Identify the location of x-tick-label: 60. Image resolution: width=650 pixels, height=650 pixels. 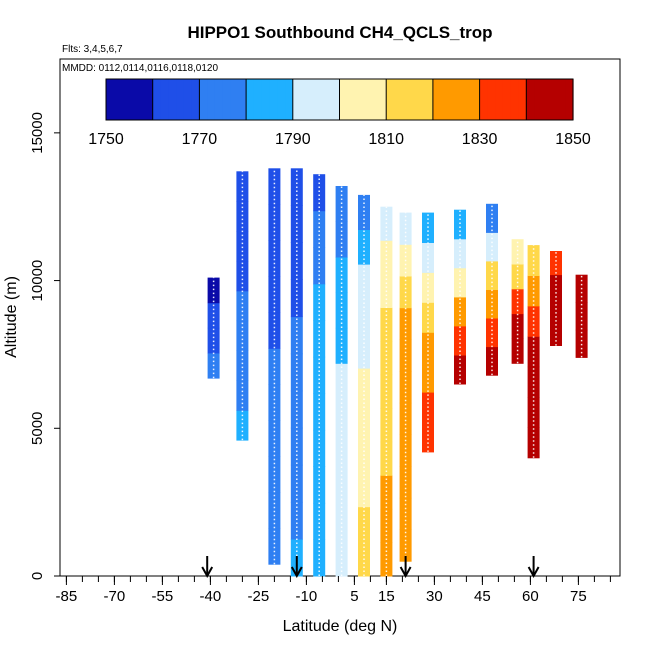
(530, 596).